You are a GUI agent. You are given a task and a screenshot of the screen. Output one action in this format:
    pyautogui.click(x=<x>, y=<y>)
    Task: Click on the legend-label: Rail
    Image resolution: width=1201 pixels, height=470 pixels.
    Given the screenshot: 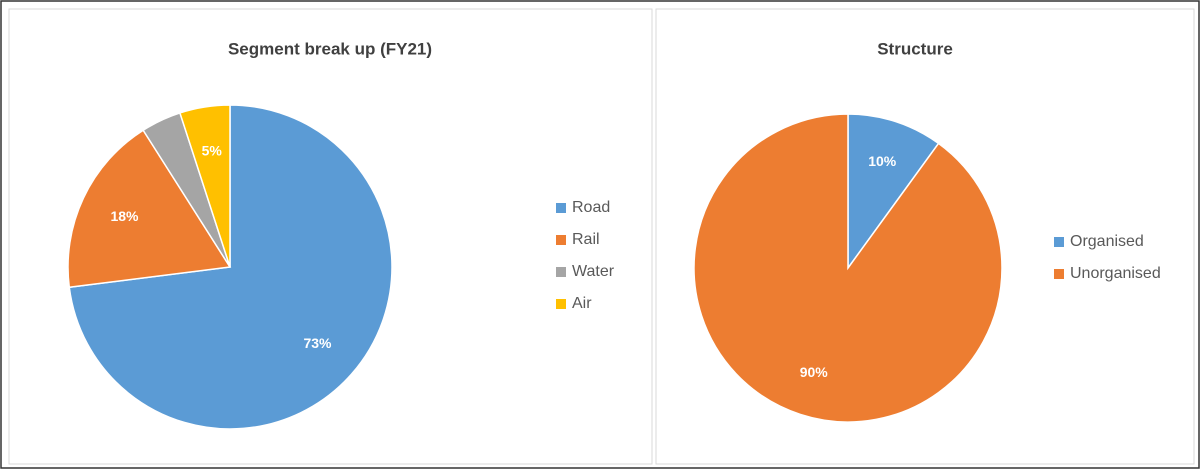 What is the action you would take?
    pyautogui.click(x=586, y=239)
    